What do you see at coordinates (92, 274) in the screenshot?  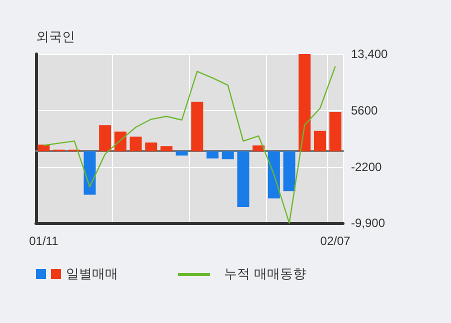 I see `legend-label: 일별매매` at bounding box center [92, 274].